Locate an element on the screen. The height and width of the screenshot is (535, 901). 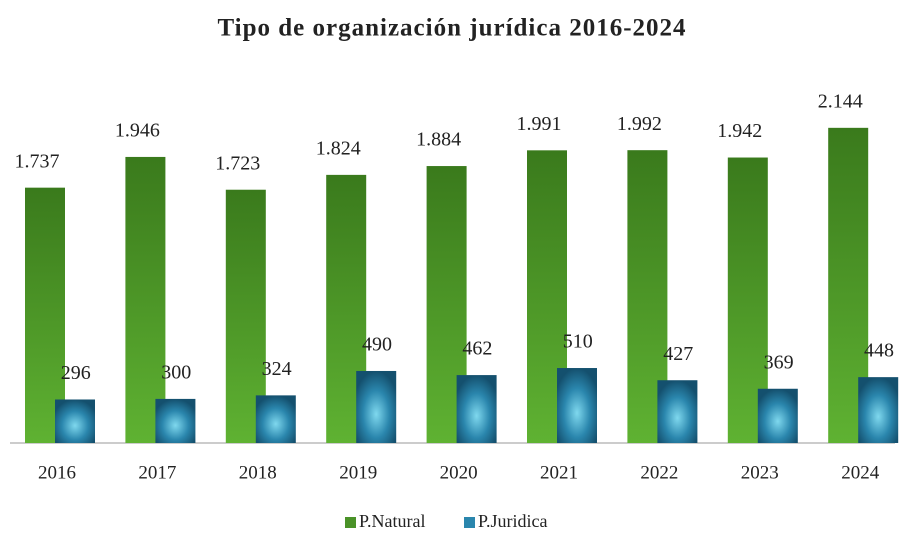
data-label: 369 is located at coordinates (779, 362).